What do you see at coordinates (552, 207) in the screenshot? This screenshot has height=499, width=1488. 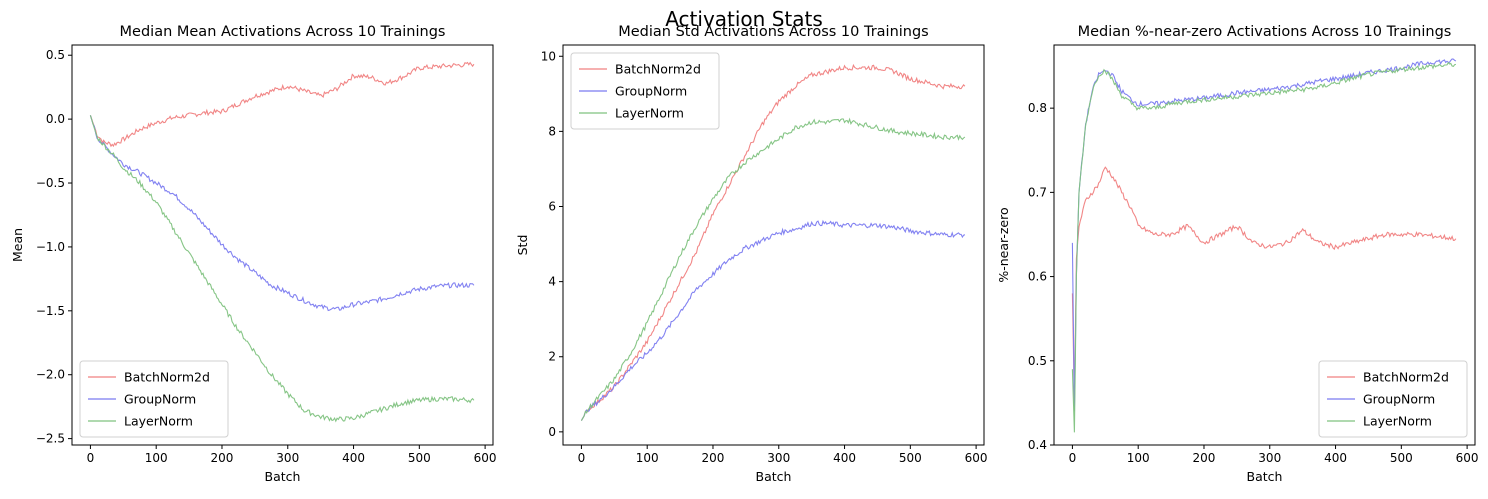 I see `y-tick-label: 6` at bounding box center [552, 207].